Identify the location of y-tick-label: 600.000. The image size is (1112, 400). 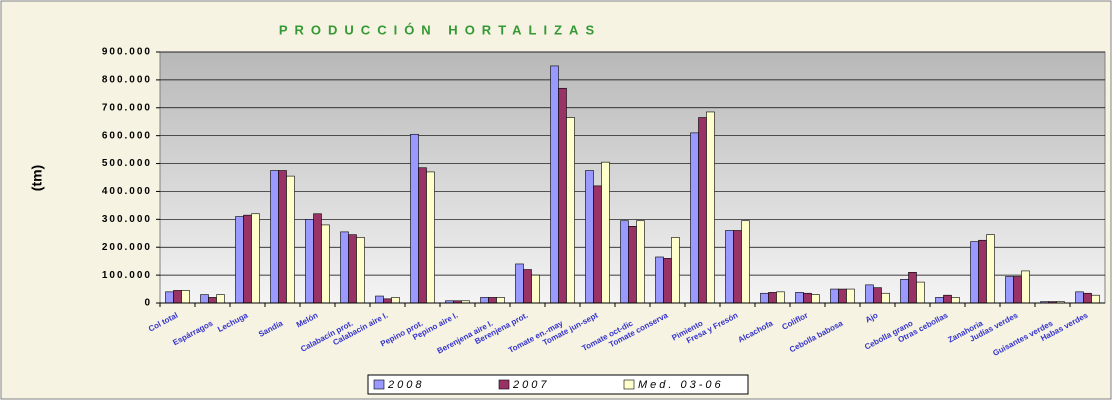
(127, 135).